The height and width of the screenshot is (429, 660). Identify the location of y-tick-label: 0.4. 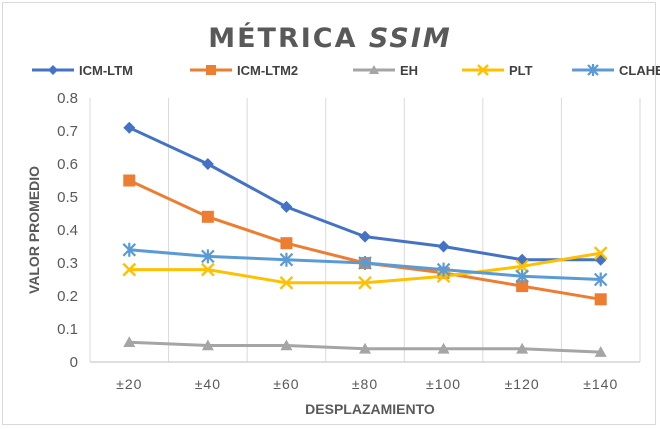
(67, 230).